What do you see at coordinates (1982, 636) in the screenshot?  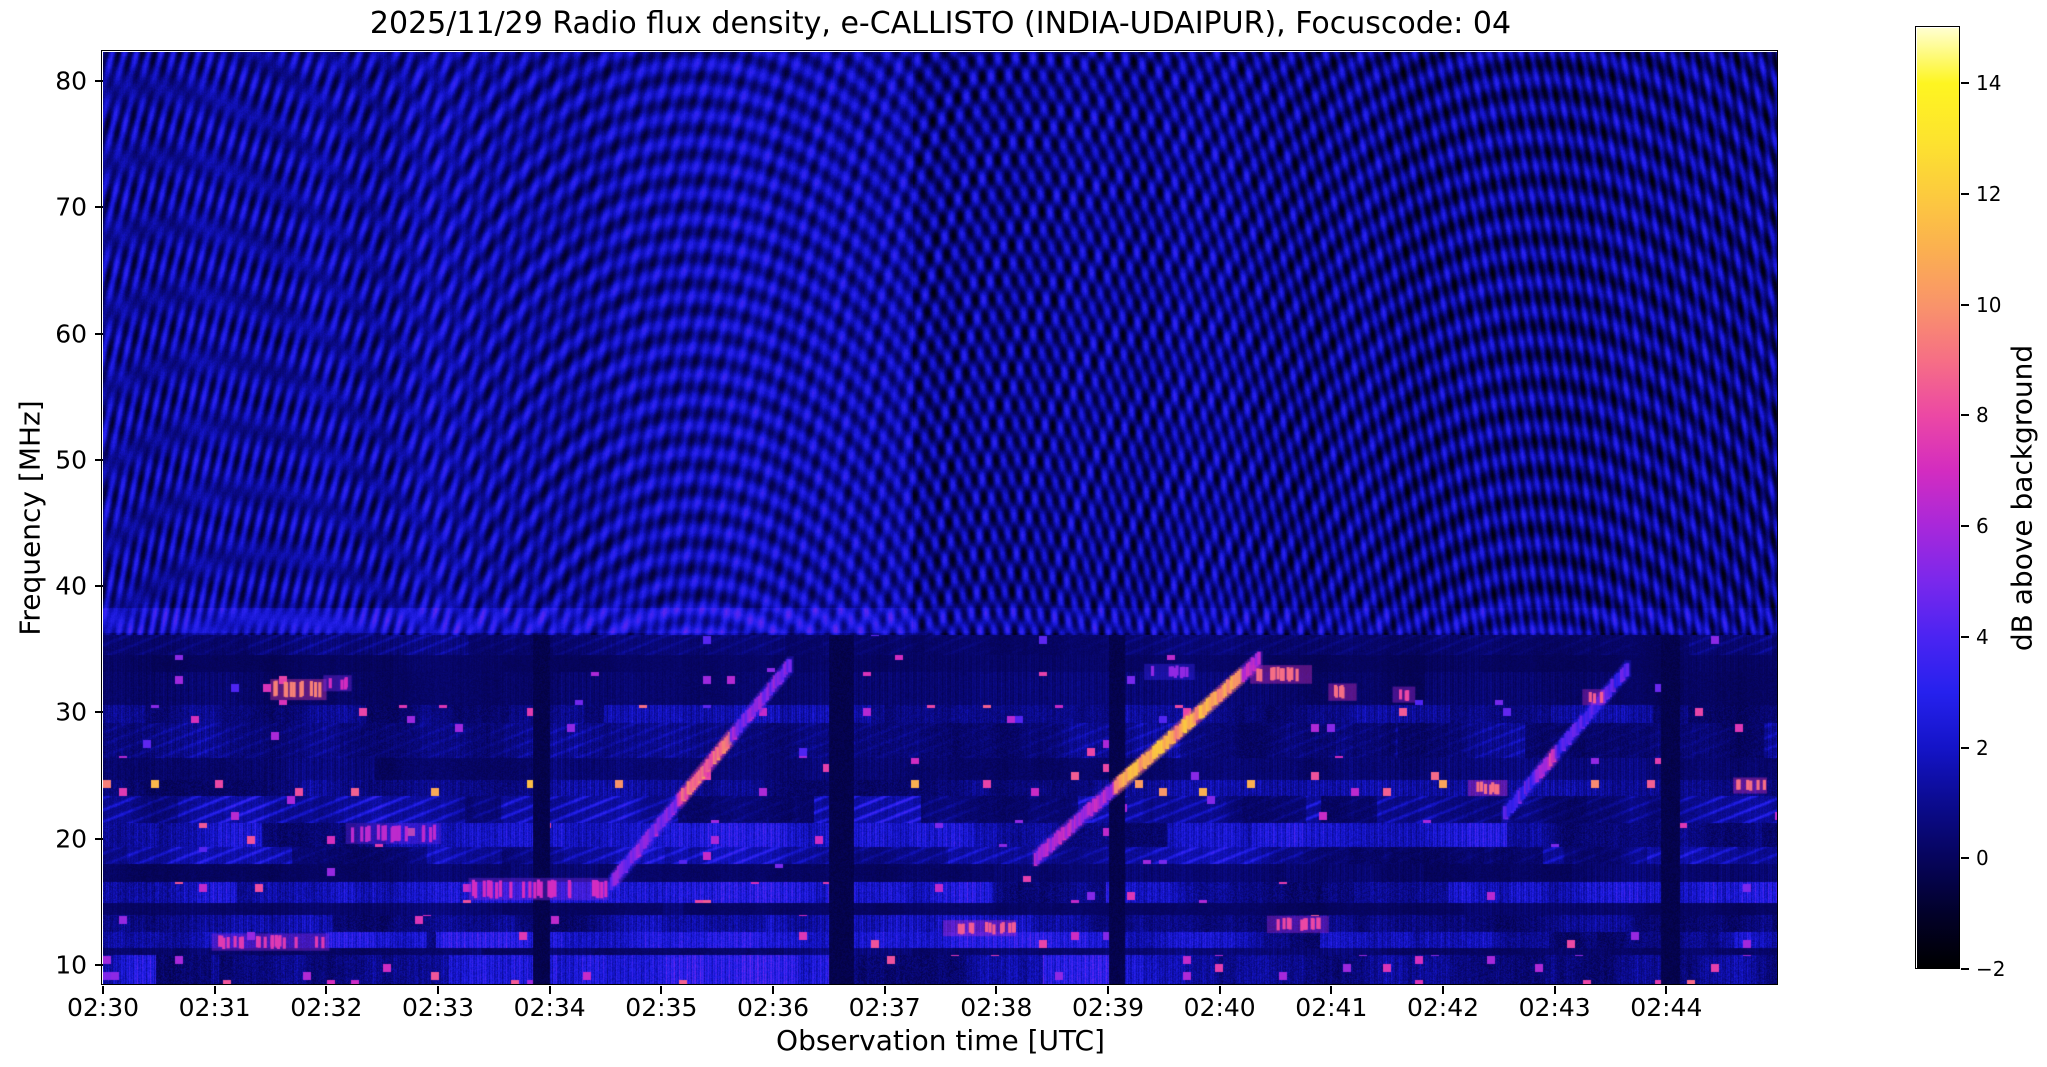 I see `colorbar-tick-label: 4` at bounding box center [1982, 636].